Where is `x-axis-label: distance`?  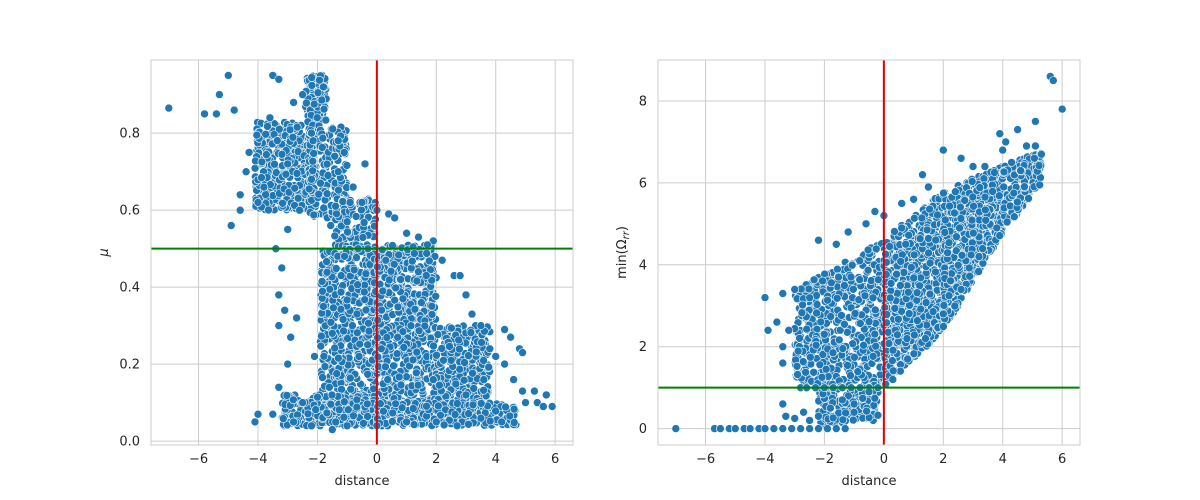
x-axis-label: distance is located at coordinates (361, 481).